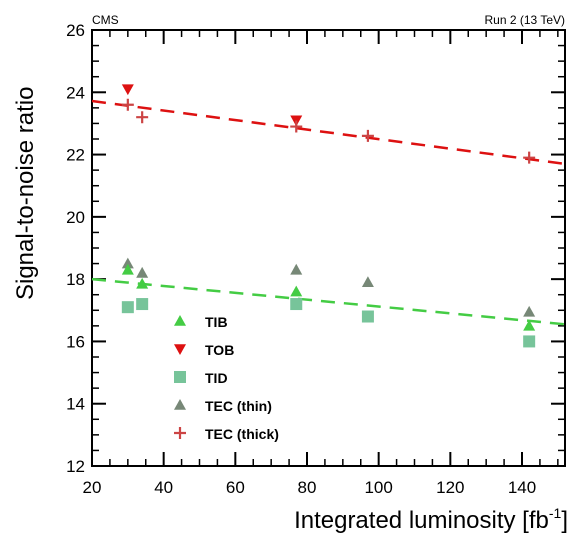  What do you see at coordinates (75, 279) in the screenshot?
I see `y-tick-label: 18` at bounding box center [75, 279].